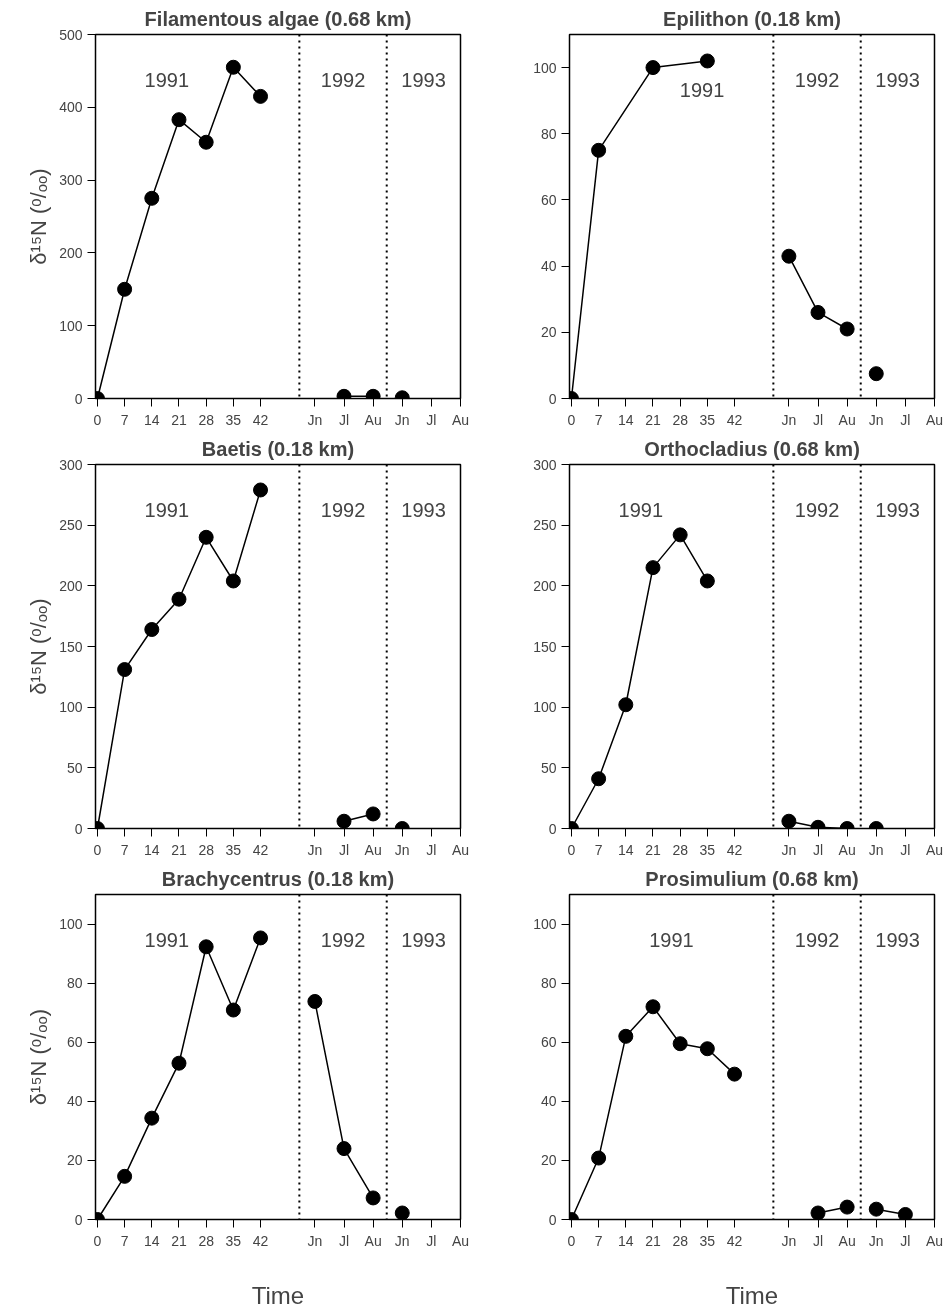  What do you see at coordinates (545, 585) in the screenshot?
I see `y-tick-label: 200` at bounding box center [545, 585].